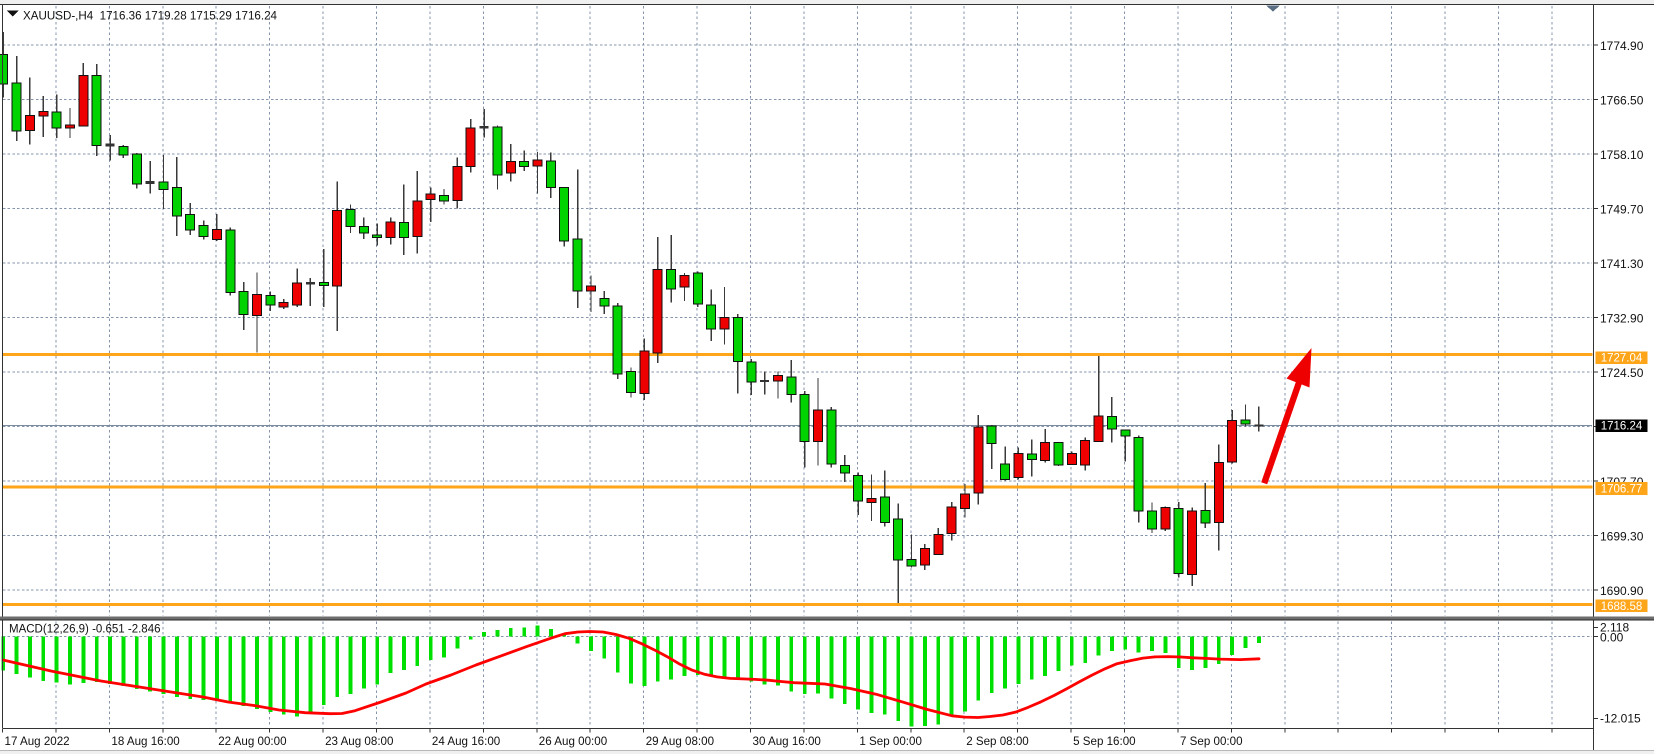  What do you see at coordinates (1622, 373) in the screenshot?
I see `svg-text: 1724.50` at bounding box center [1622, 373].